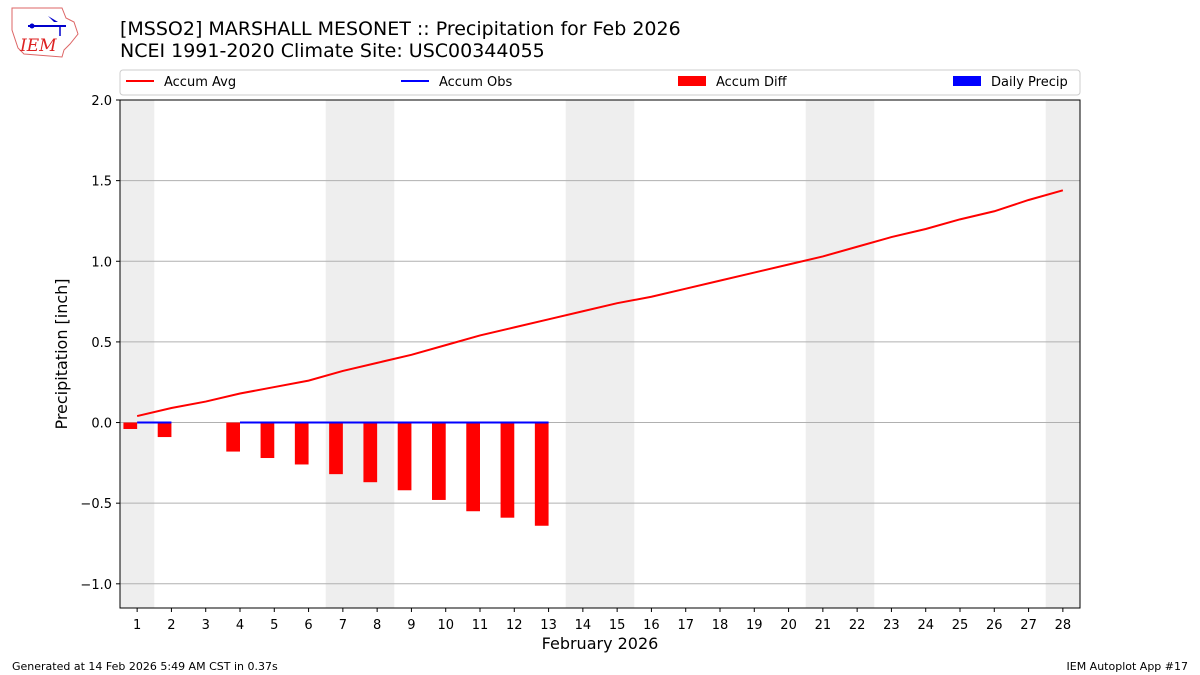 The width and height of the screenshot is (1200, 675). What do you see at coordinates (274, 625) in the screenshot?
I see `x-tick-label: 5` at bounding box center [274, 625].